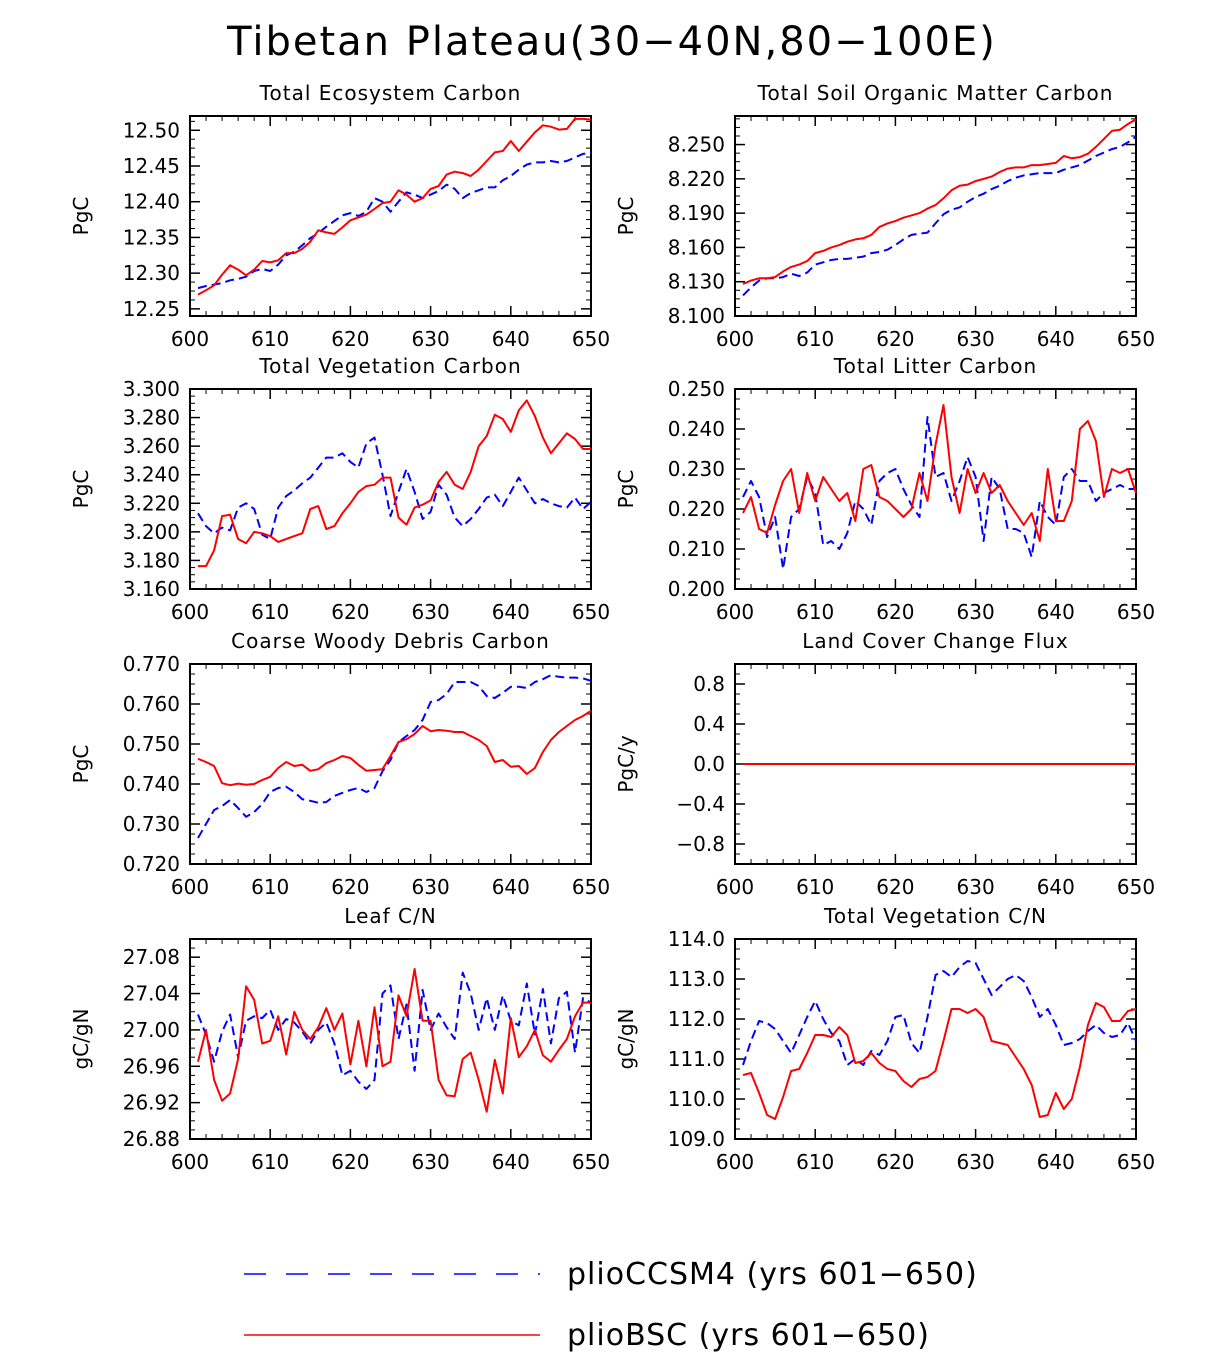 This screenshot has width=1224, height=1372. I want to click on y-tick-label: 0.760, so click(151, 704).